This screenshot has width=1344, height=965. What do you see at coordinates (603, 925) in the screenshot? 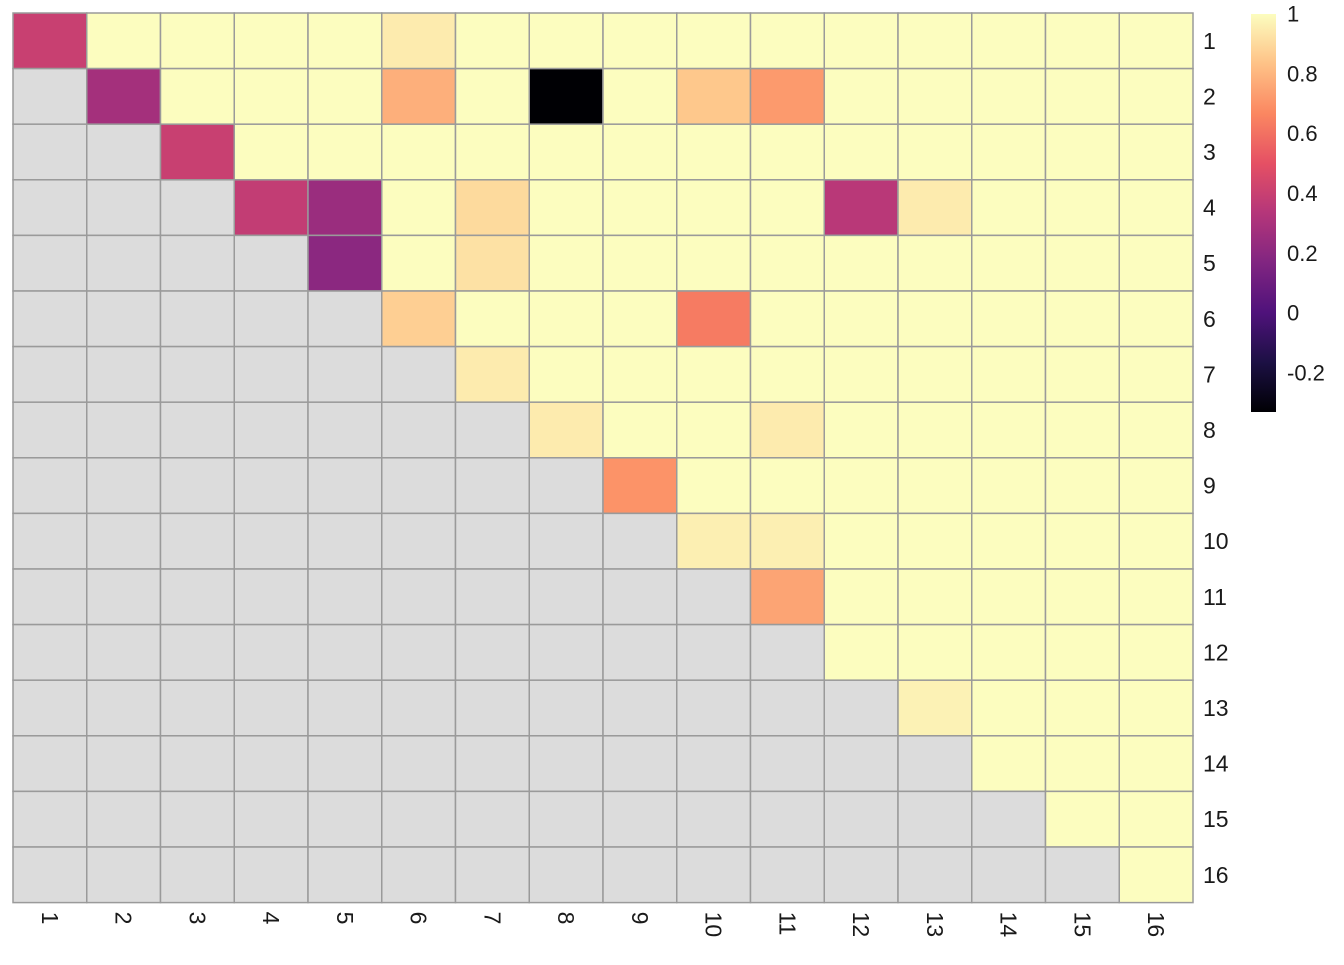
I see `x-axis-tick-labels: 1 2 3 4 5 6 7 8 9 10 11 12 13 14 15 16` at bounding box center [603, 925].